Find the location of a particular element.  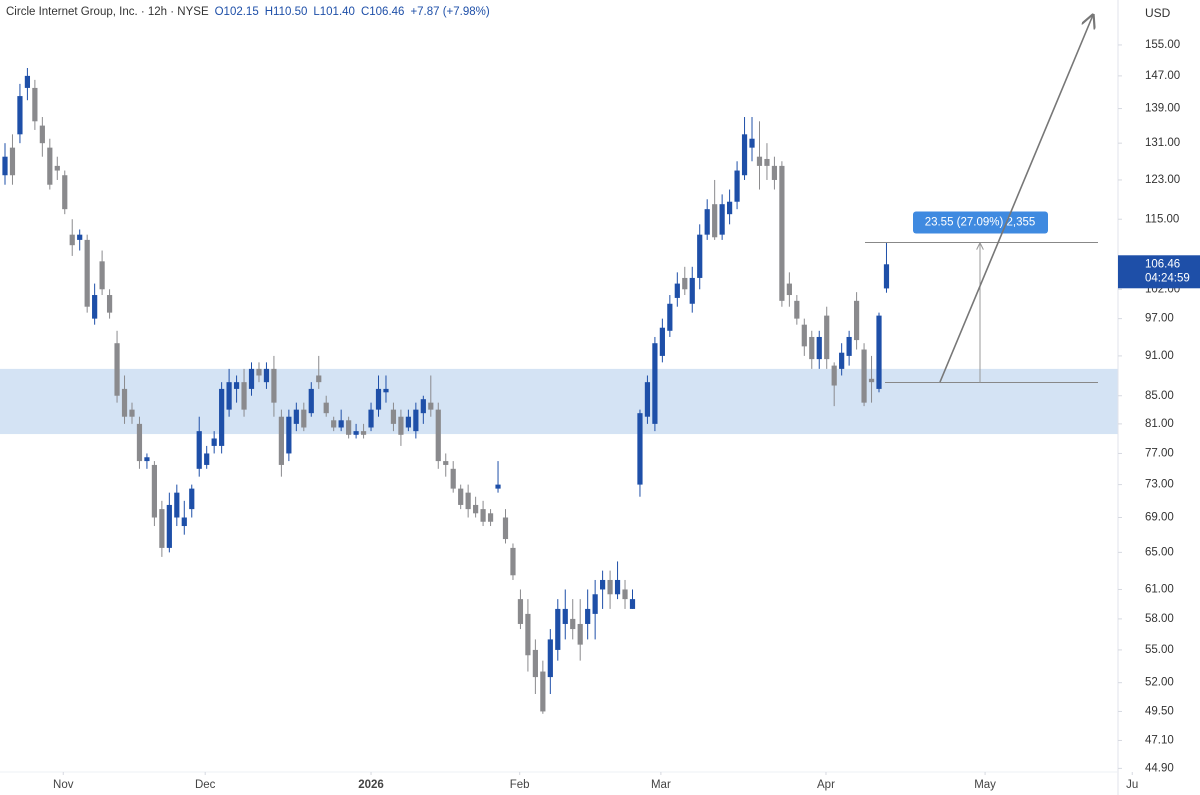

range-label: 23.55 (27.09%) 2,355 is located at coordinates (980, 223).